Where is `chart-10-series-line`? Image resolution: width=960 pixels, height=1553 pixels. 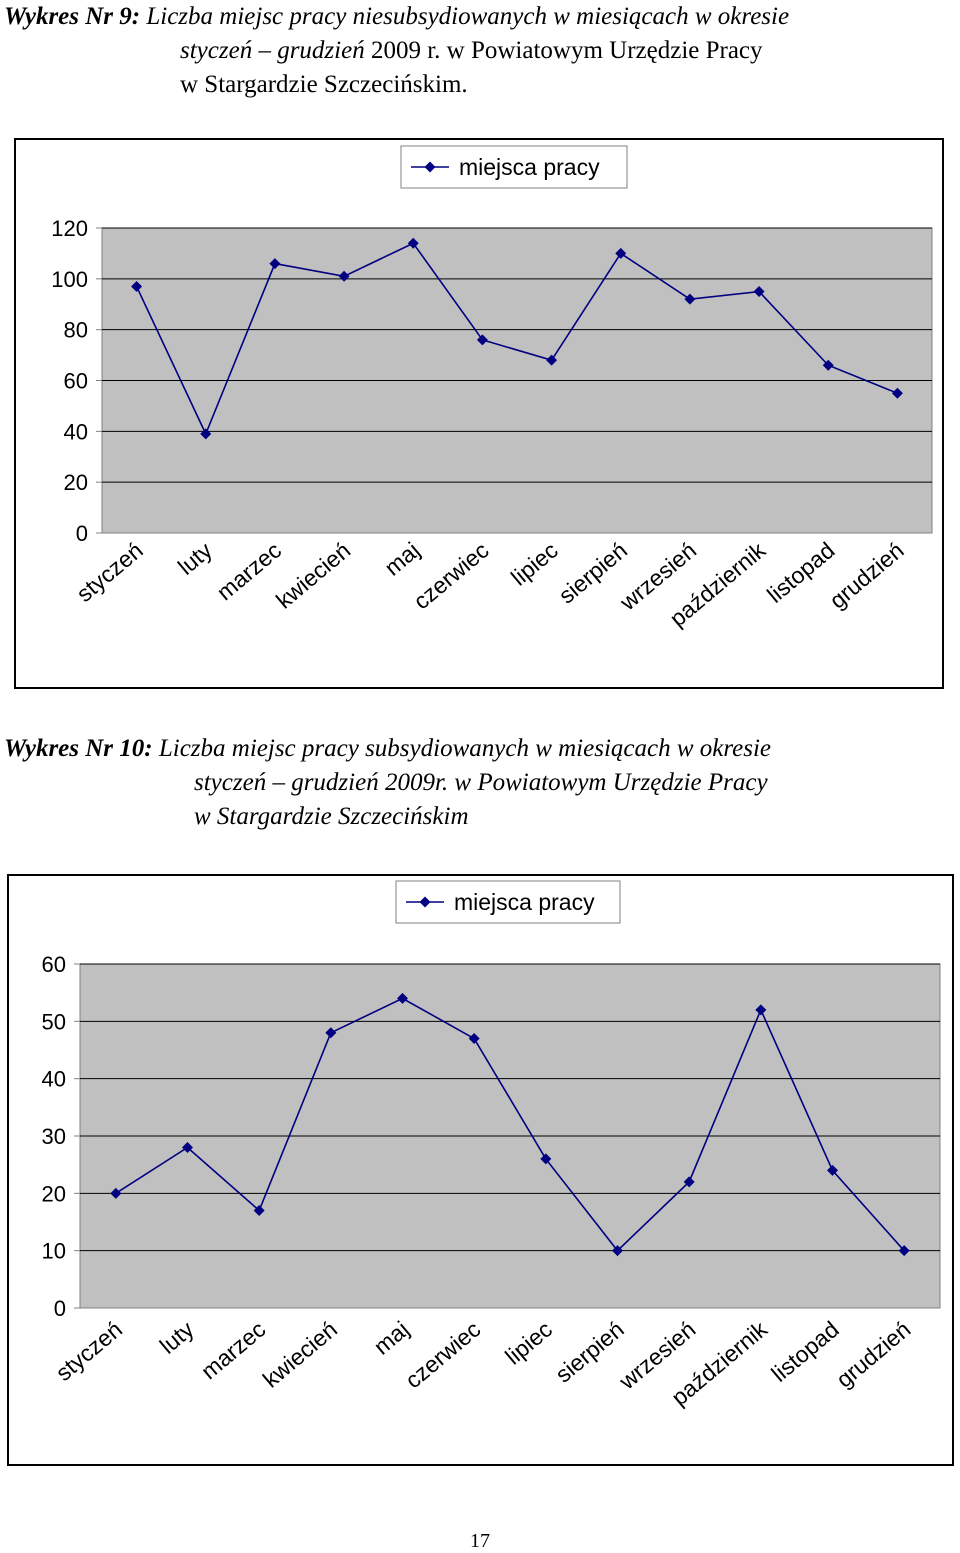
chart-10-series-line is located at coordinates (510, 1124).